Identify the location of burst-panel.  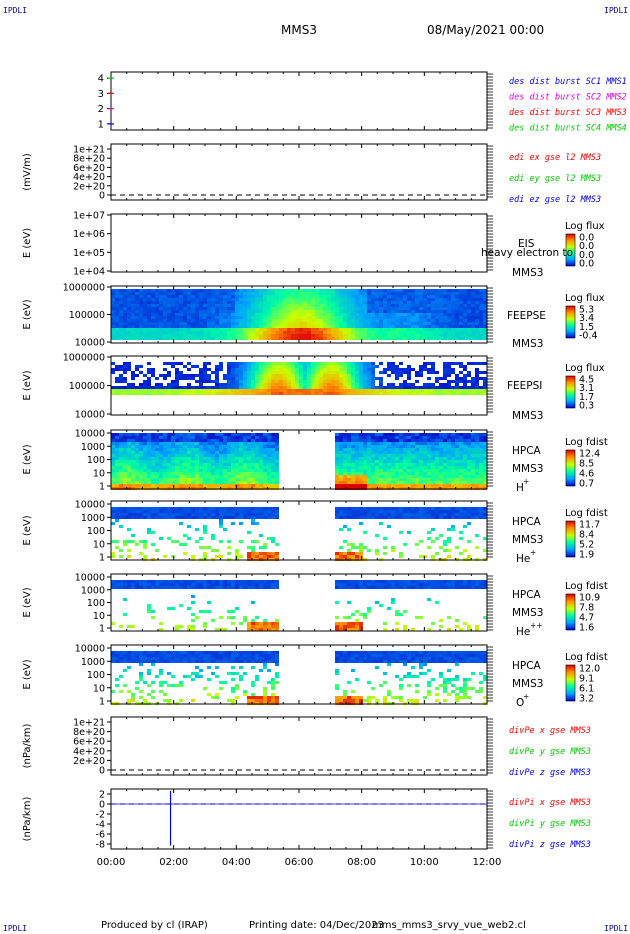
(299, 101).